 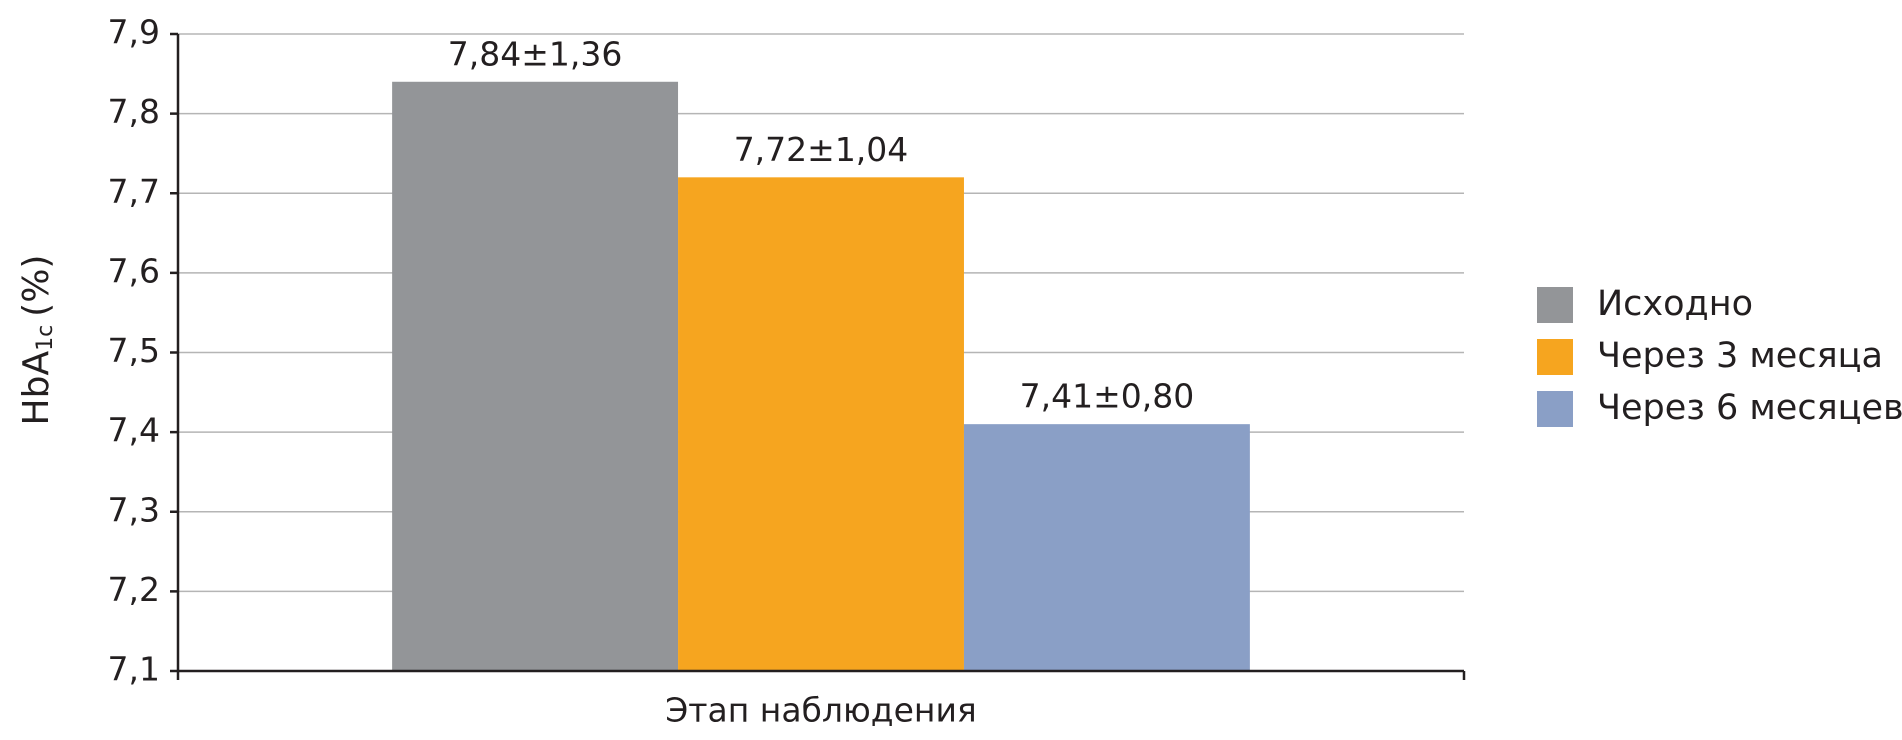 What do you see at coordinates (821, 149) in the screenshot?
I see `value-label: 7,72±1,04` at bounding box center [821, 149].